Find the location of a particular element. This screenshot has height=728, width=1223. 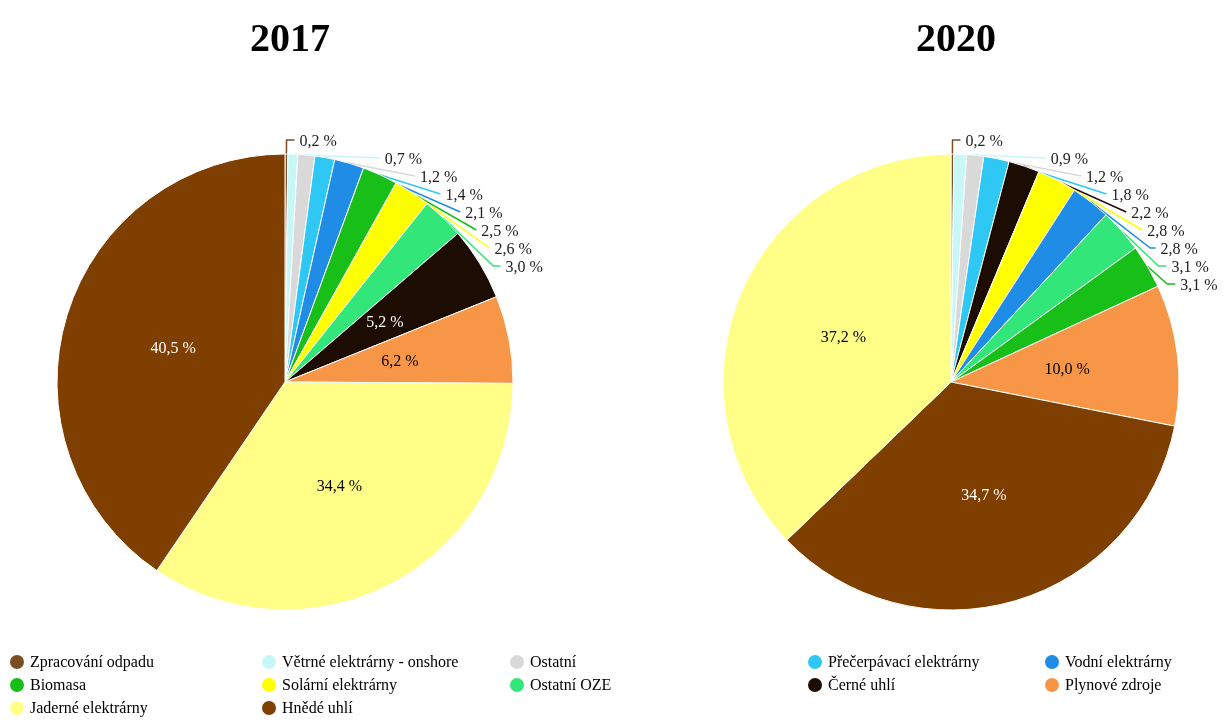

data-label: 3,0 % is located at coordinates (524, 266).